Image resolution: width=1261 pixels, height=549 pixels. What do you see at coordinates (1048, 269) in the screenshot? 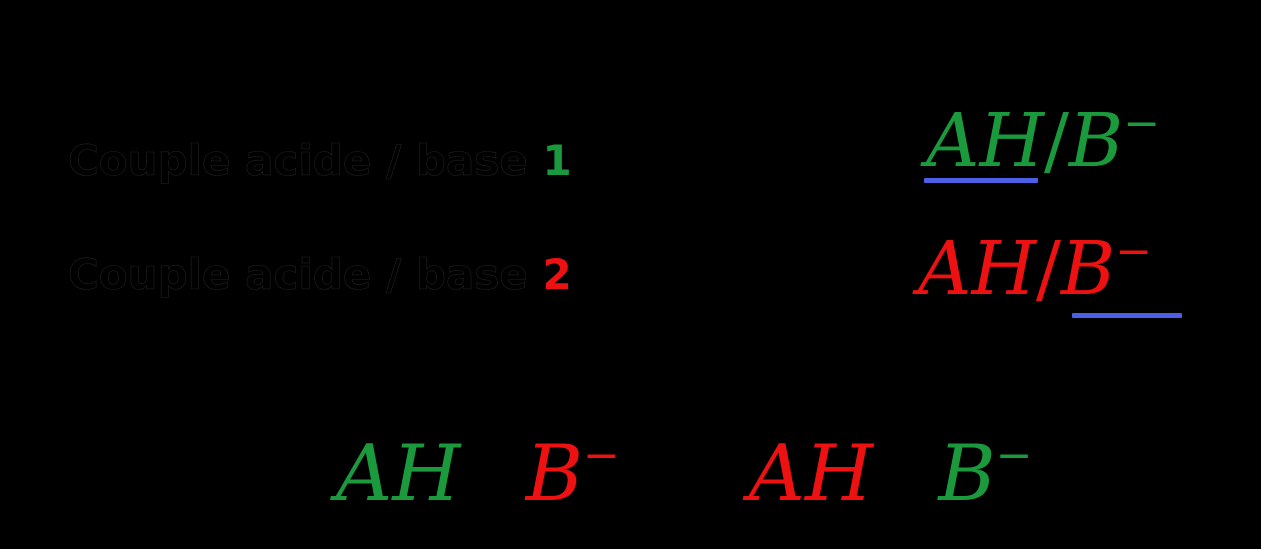
I see `couple-2-slash: /` at bounding box center [1048, 269].